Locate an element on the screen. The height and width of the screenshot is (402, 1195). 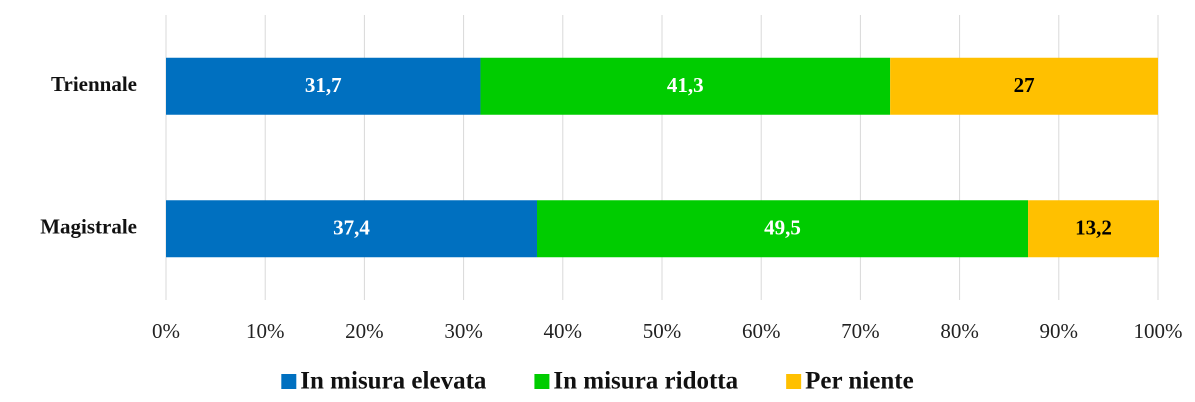
data-label: 27 is located at coordinates (1024, 85).